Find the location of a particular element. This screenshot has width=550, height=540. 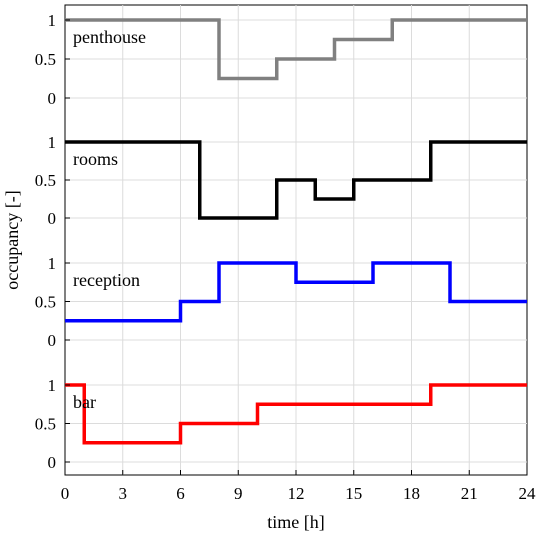

series-label-reception: reception is located at coordinates (106, 280).